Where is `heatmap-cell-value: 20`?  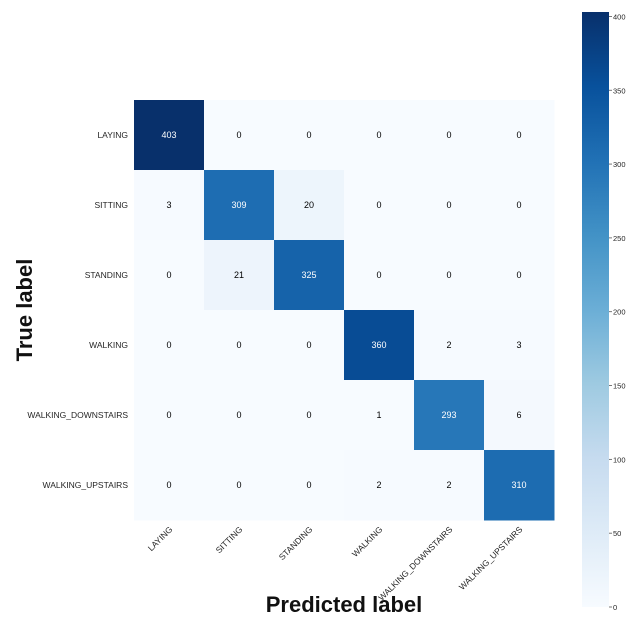 heatmap-cell-value: 20 is located at coordinates (309, 205).